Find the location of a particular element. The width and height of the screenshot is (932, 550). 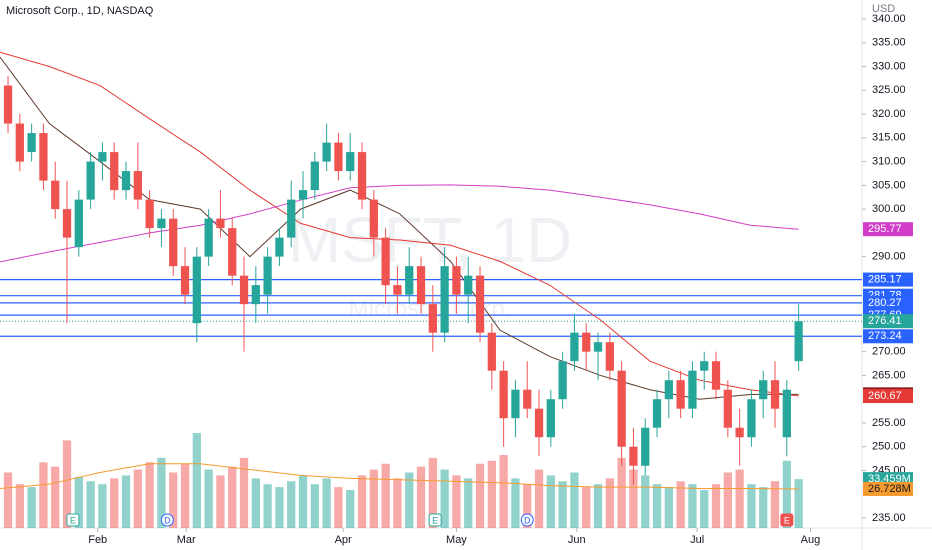

event-marker: E is located at coordinates (435, 520).